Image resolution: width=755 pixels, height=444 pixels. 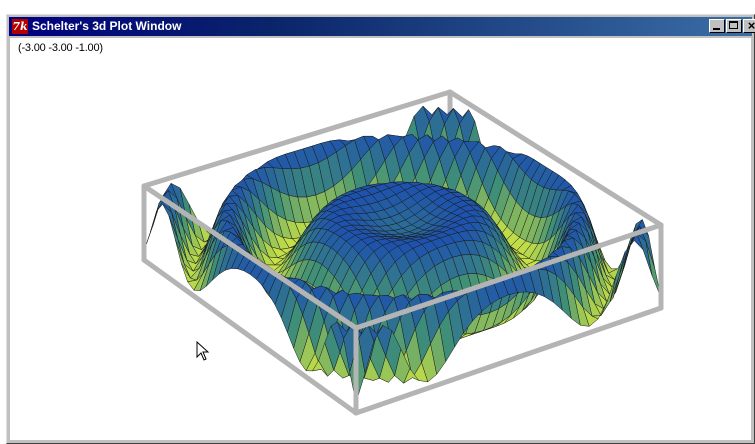 I want to click on arrow-cursor-icon, so click(x=203, y=351).